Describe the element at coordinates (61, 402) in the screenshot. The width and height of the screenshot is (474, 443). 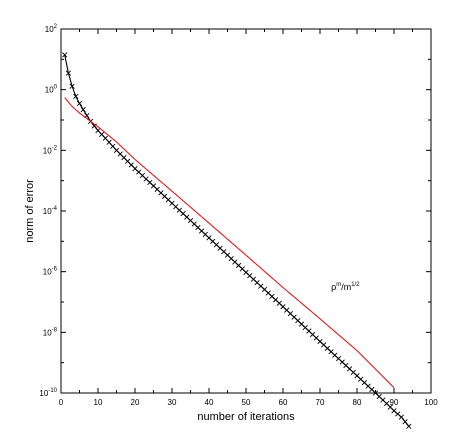
I see `x-tick-label: 0` at that location.